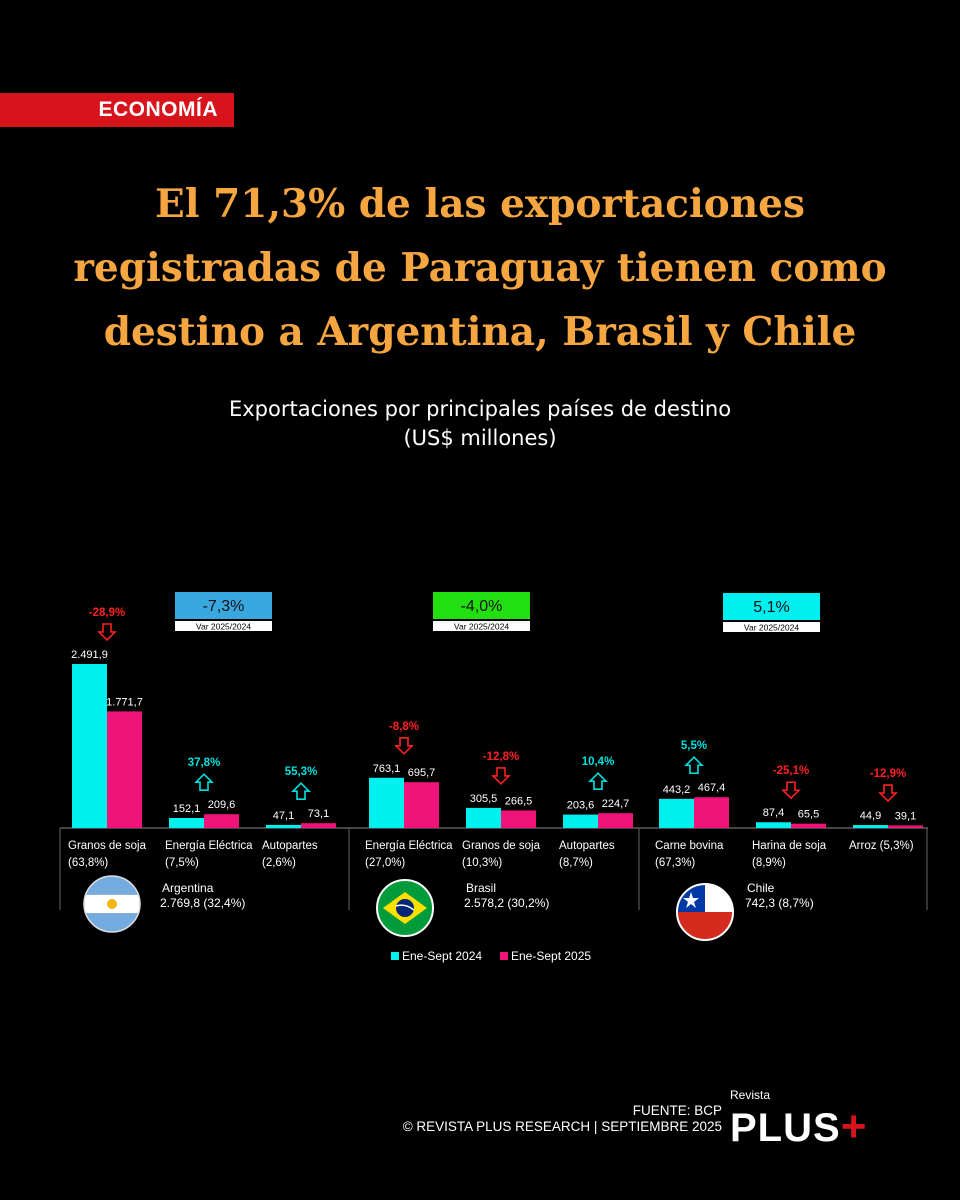 This screenshot has width=960, height=1200. Describe the element at coordinates (89, 655) in the screenshot. I see `data-label-2024: 2.491,9` at that location.